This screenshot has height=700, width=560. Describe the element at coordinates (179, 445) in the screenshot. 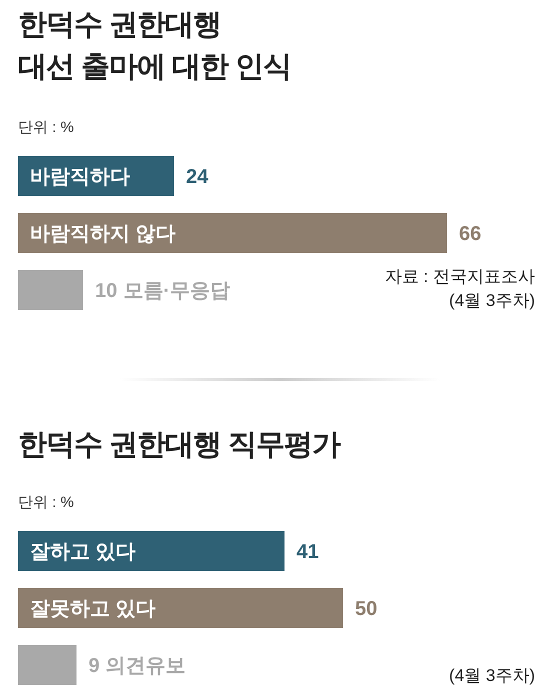

I see `chart-title: 한덕수 권한대행 직무평가` at that location.